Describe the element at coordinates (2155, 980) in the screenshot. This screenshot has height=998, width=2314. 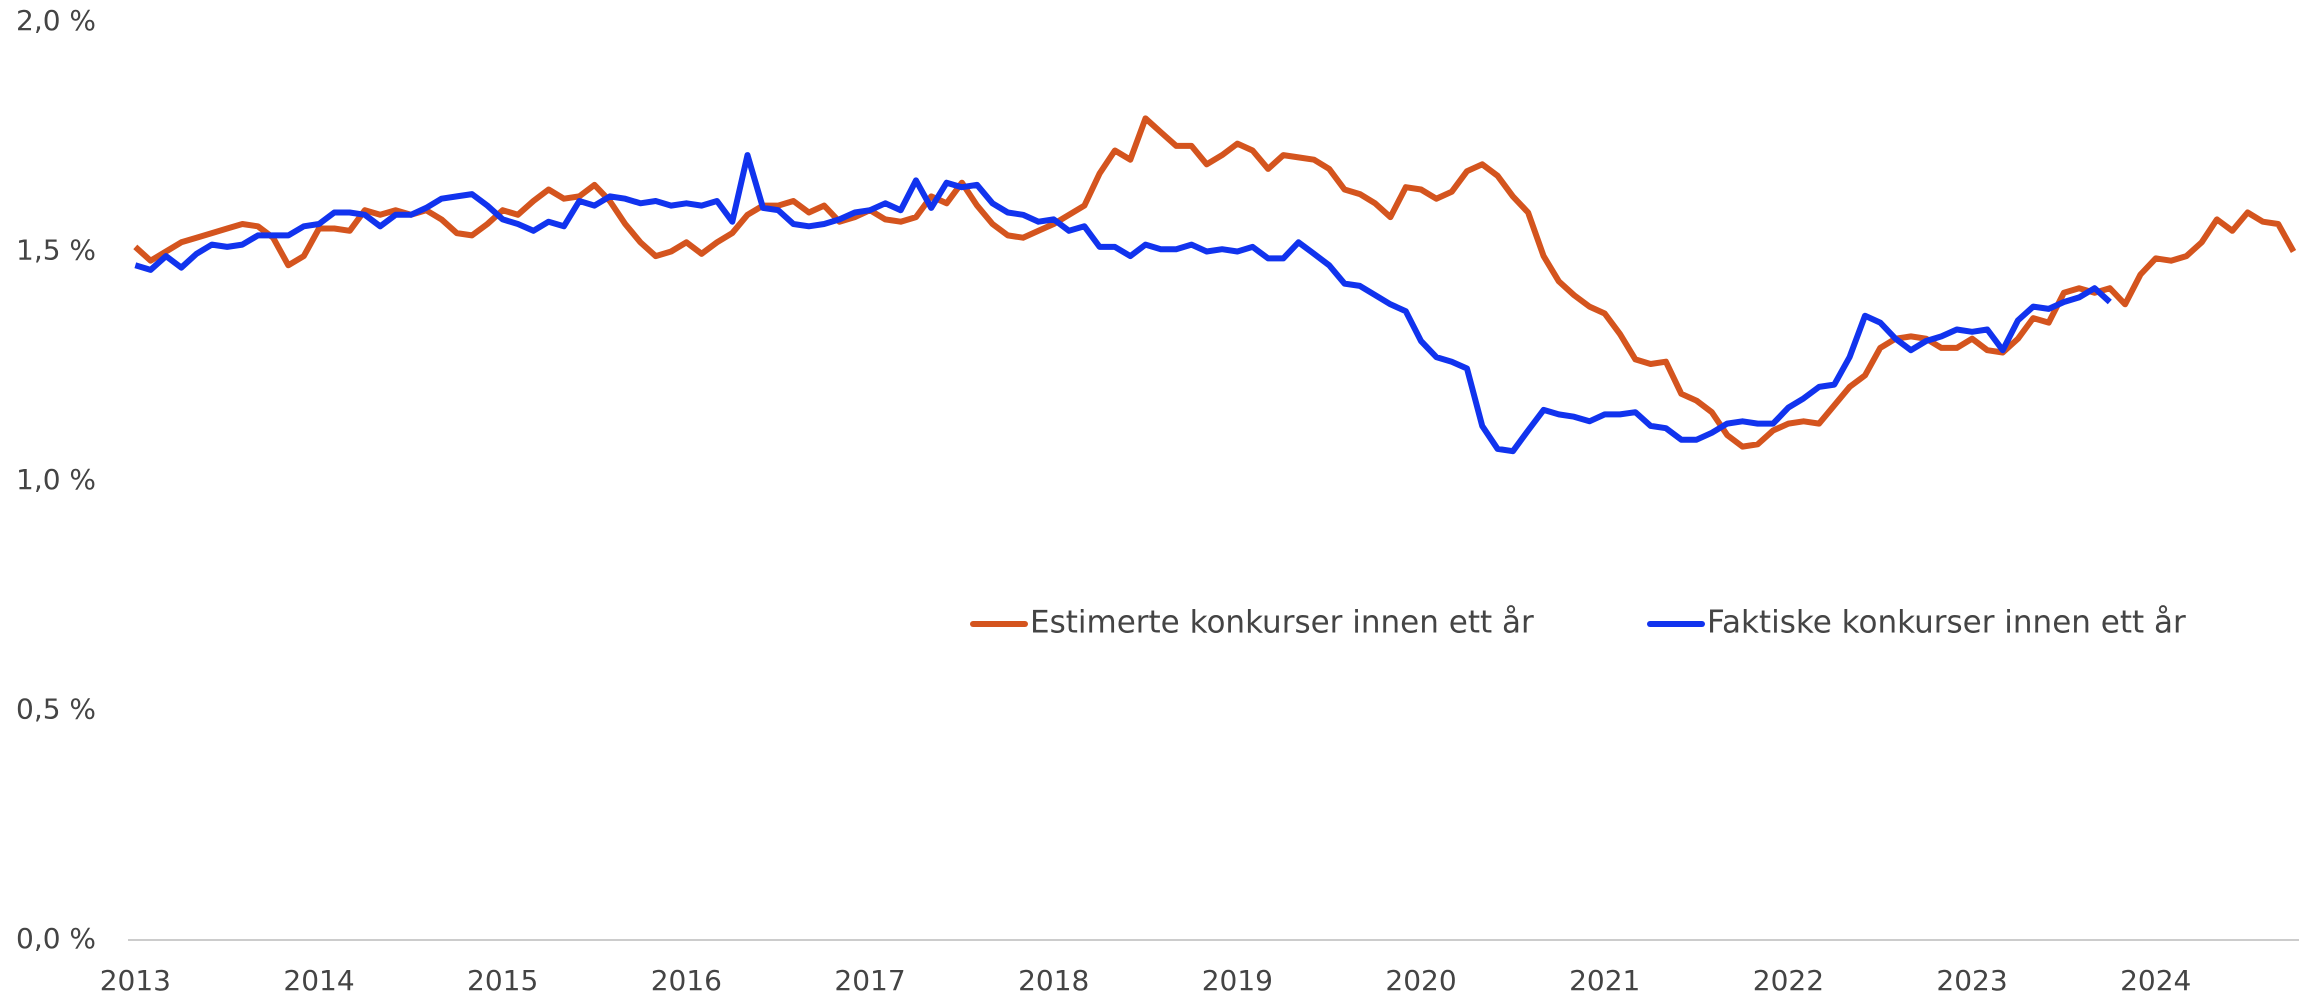
I see `x-tick-label: 2024` at that location.